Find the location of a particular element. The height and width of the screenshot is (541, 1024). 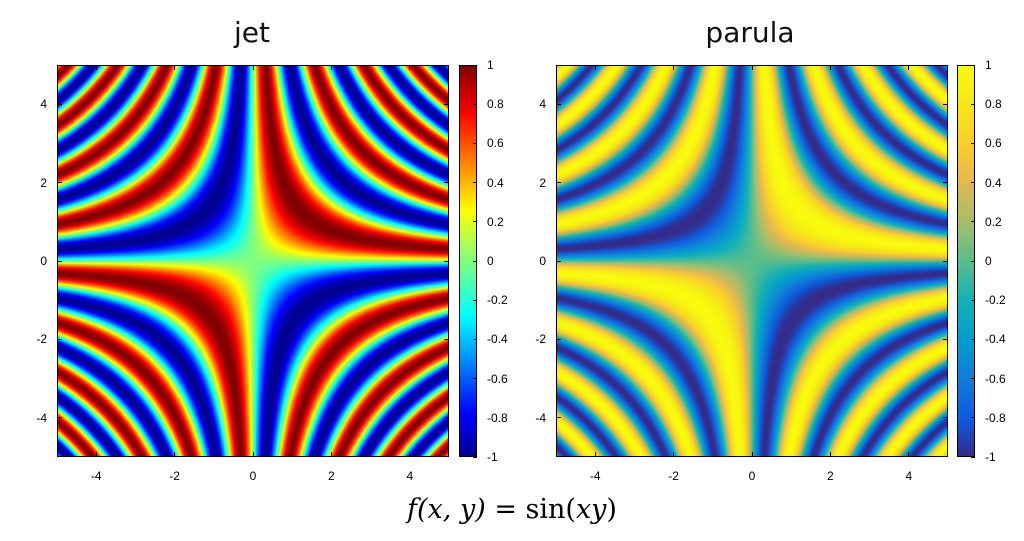

parula-colorbar-tick-label: -1 is located at coordinates (990, 457).